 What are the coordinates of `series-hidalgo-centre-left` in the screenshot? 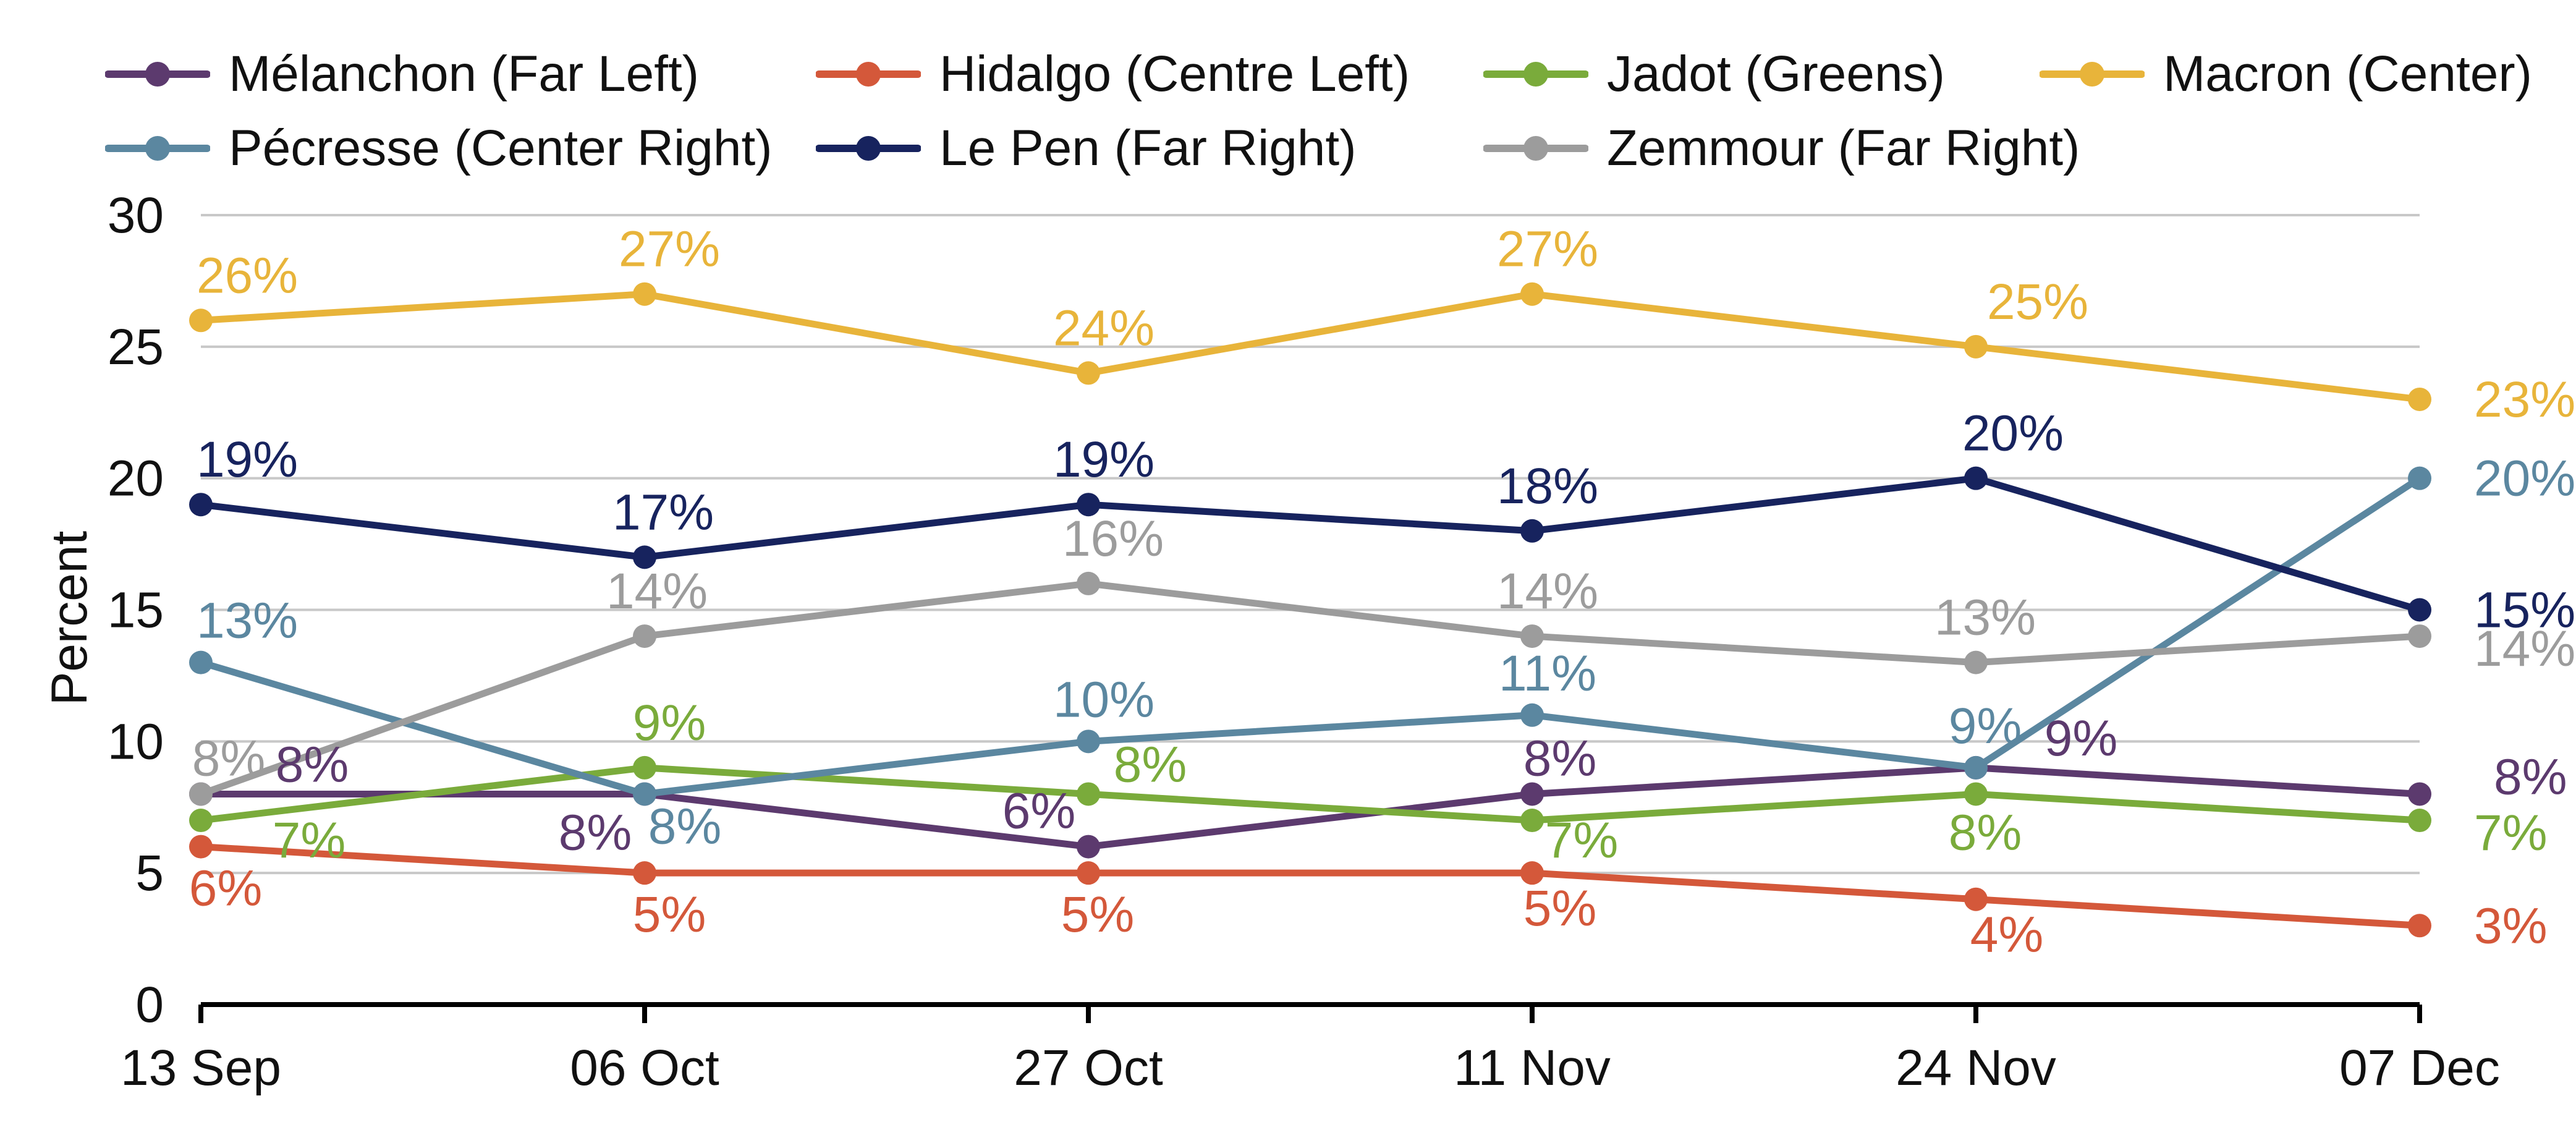 It's located at (1310, 886).